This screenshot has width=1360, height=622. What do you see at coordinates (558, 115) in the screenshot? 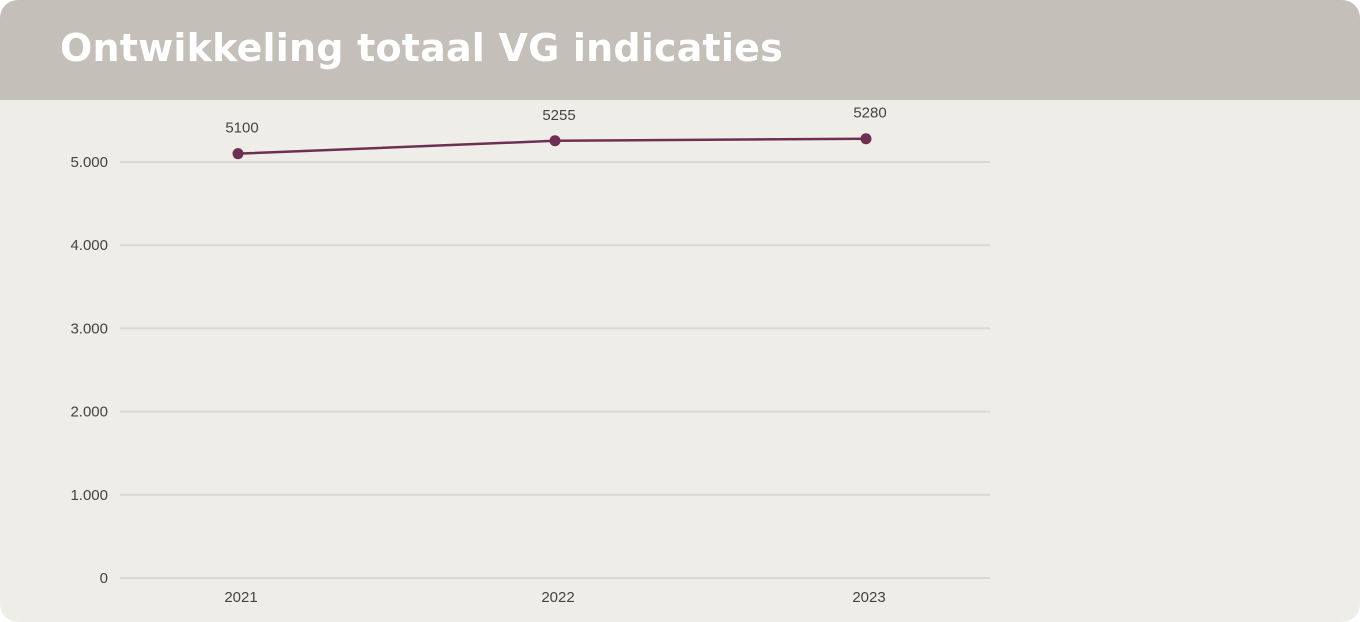
I see `data-label: 5255` at bounding box center [558, 115].